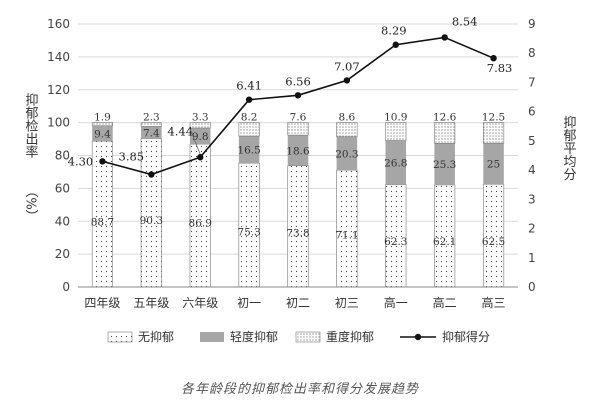 The width and height of the screenshot is (600, 413). Describe the element at coordinates (31, 203) in the screenshot. I see `y-left-unit: （%）` at that location.